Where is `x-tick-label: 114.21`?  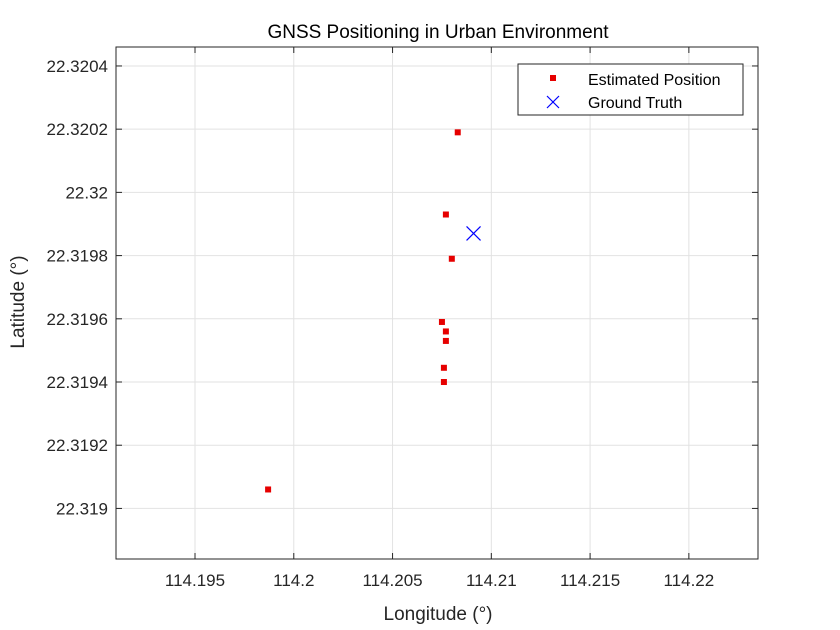
x-tick-label: 114.21 is located at coordinates (491, 580).